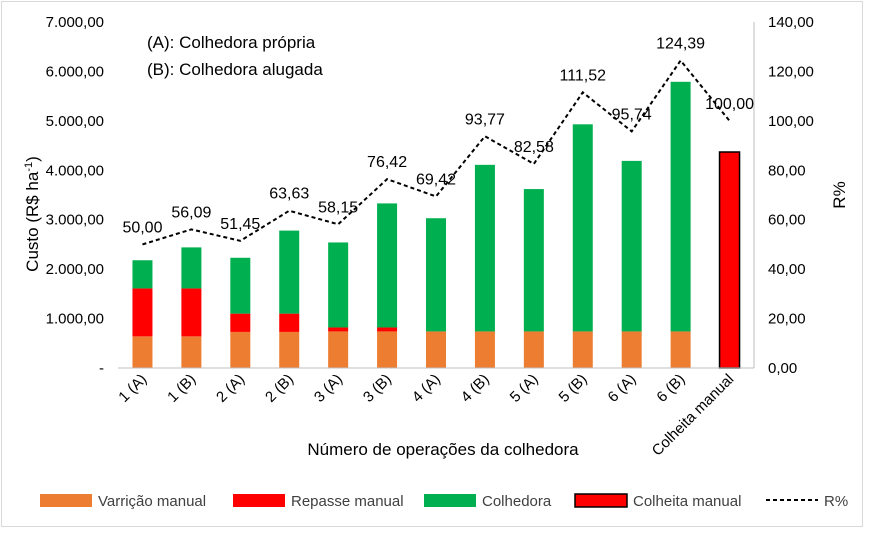 This screenshot has height=538, width=872. Describe the element at coordinates (791, 121) in the screenshot. I see `y-right-tick-label: 100,00` at that location.